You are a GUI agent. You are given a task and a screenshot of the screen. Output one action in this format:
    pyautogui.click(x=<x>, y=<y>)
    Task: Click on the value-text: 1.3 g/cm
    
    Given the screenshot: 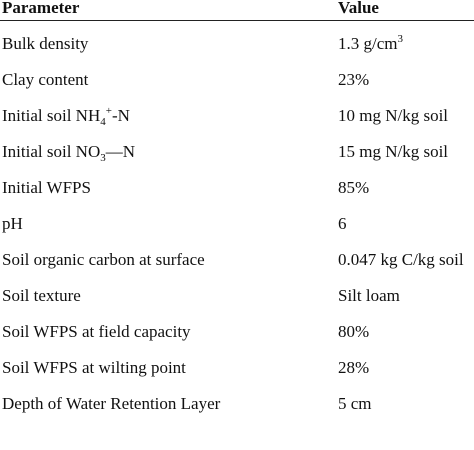 What is the action you would take?
    pyautogui.click(x=368, y=43)
    